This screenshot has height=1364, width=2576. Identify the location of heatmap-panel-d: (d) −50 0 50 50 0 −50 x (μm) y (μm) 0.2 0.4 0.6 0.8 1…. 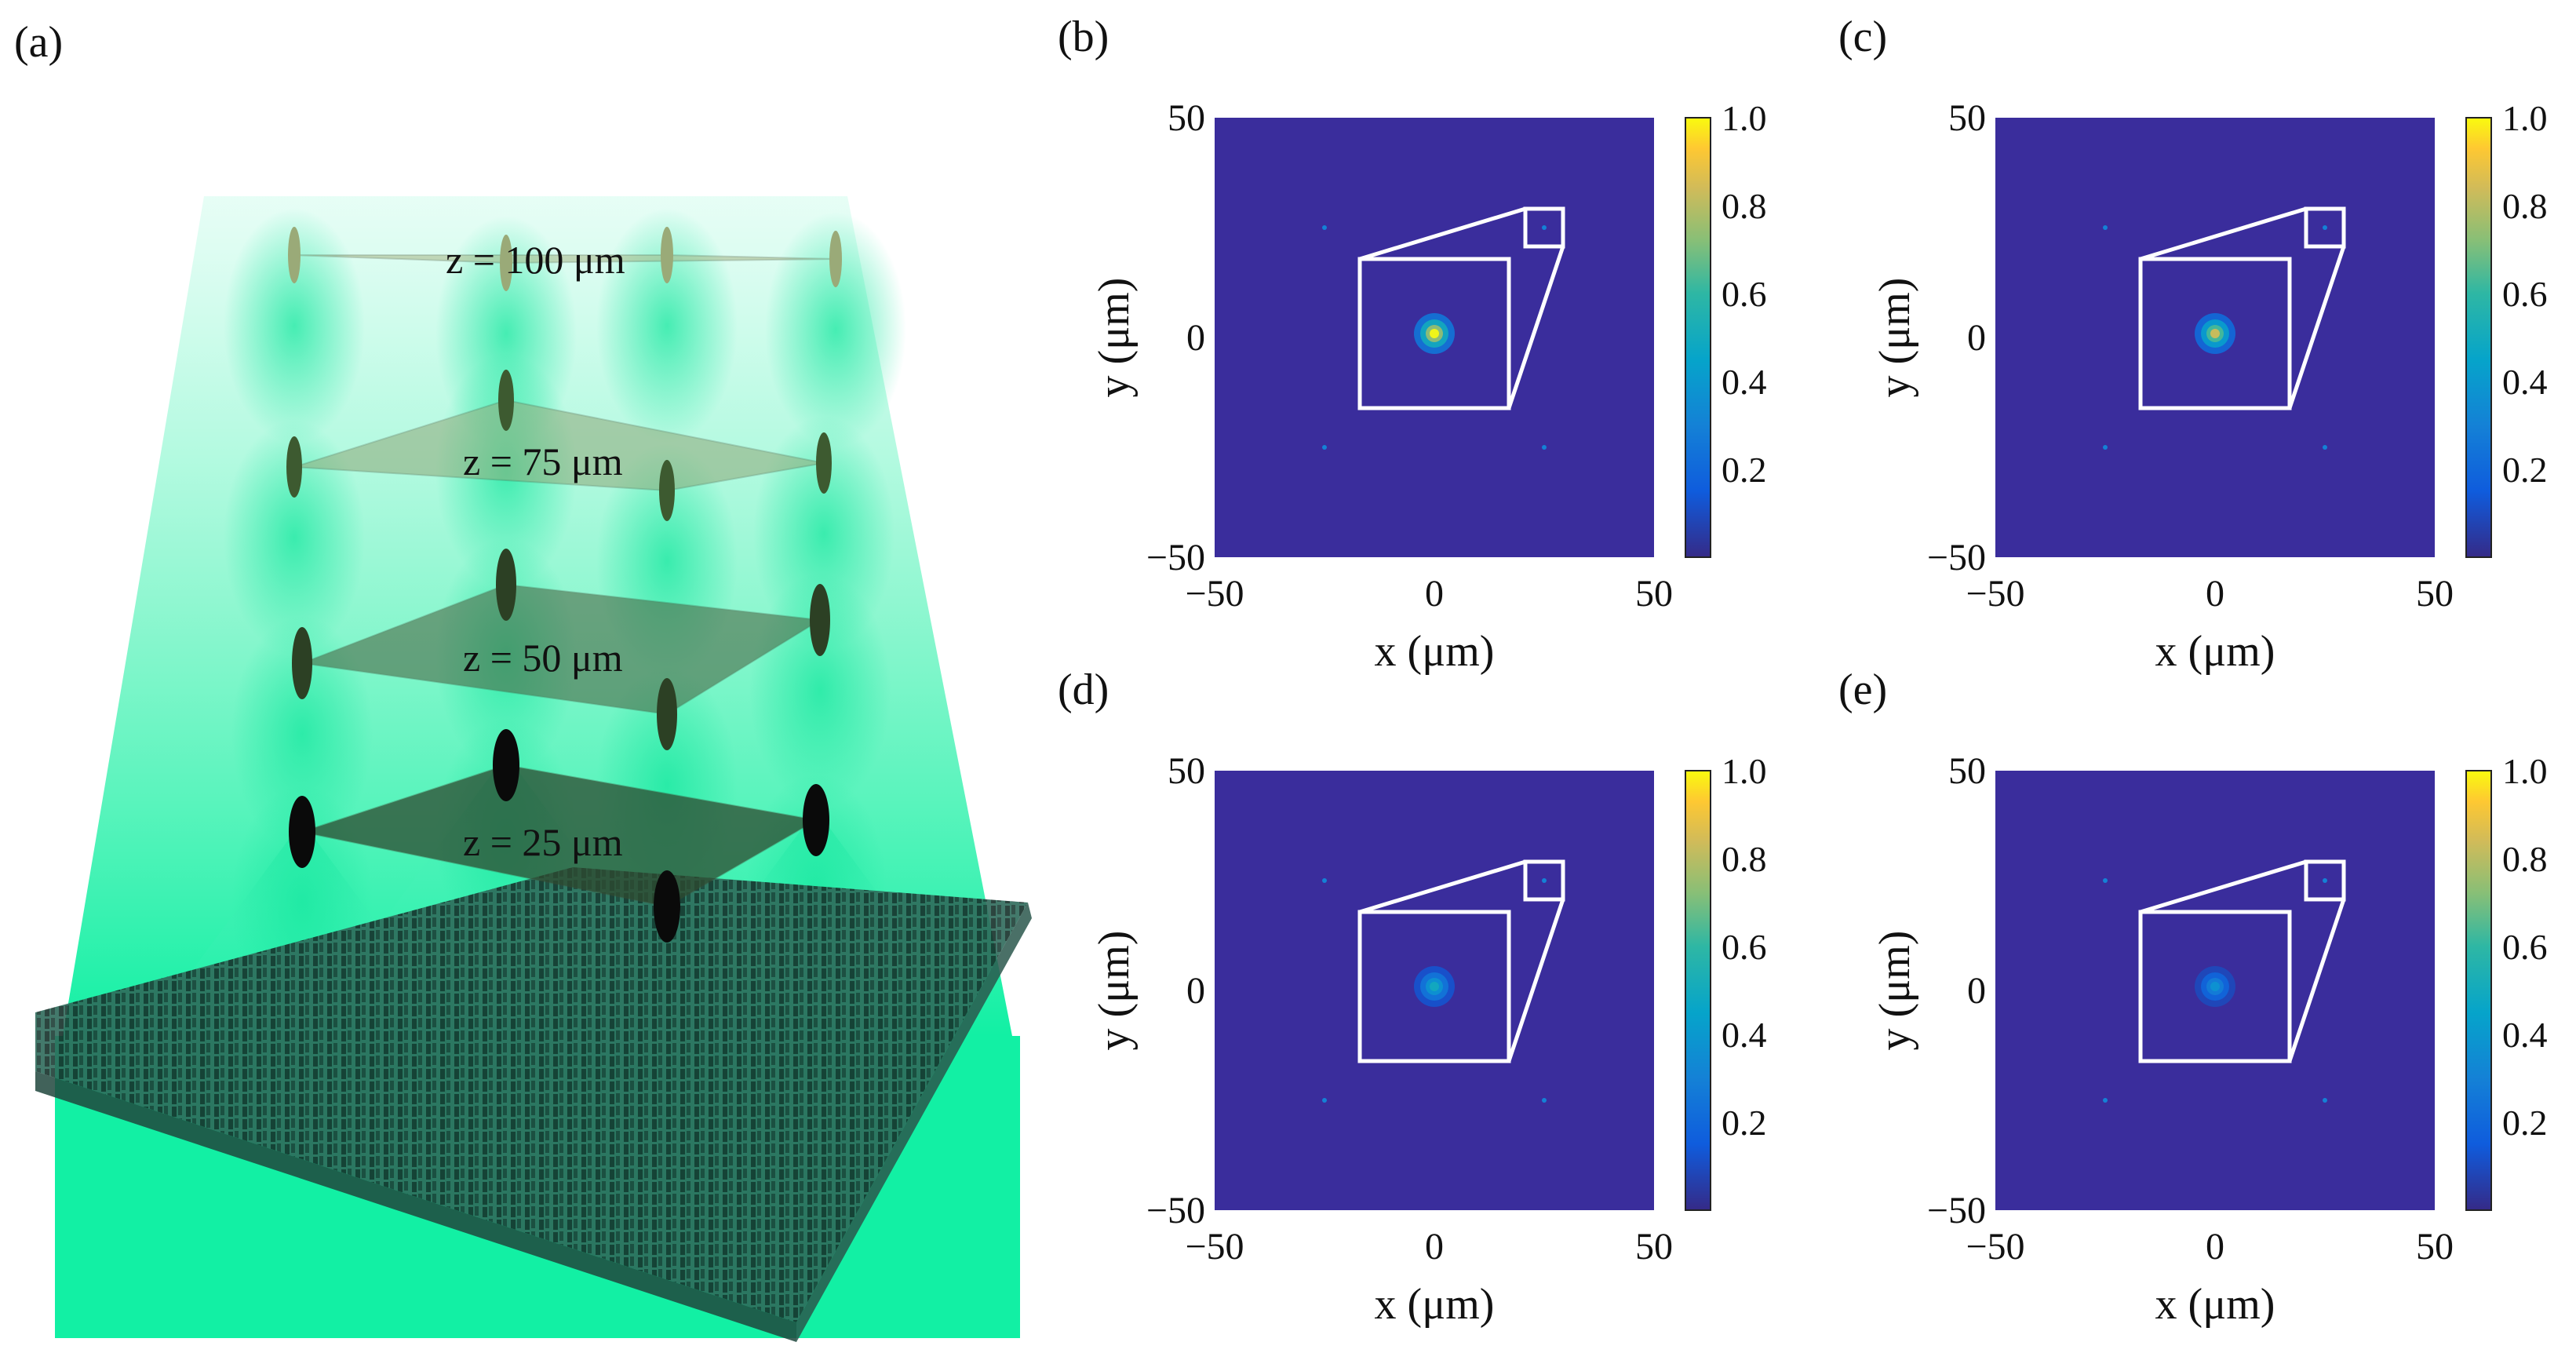
(1412, 997).